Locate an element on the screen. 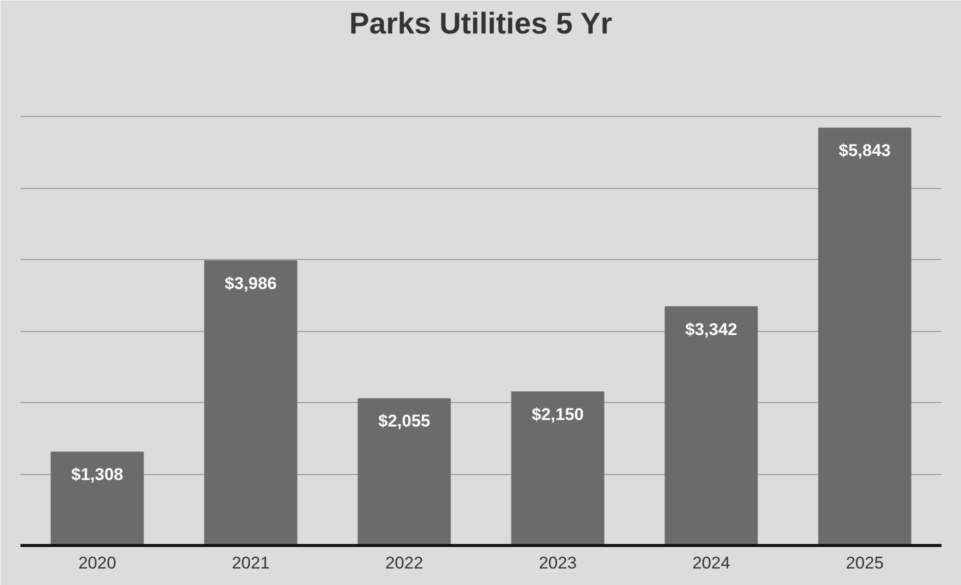 Image resolution: width=961 pixels, height=585 pixels. x-tick-label: 2023 is located at coordinates (557, 563).